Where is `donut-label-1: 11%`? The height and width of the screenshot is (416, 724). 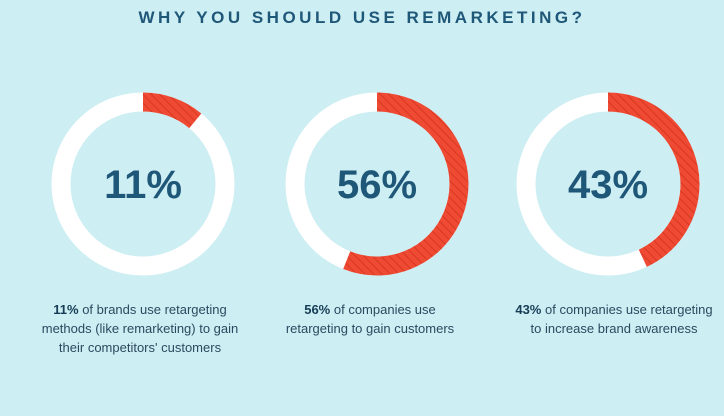 donut-label-1: 11% is located at coordinates (143, 185).